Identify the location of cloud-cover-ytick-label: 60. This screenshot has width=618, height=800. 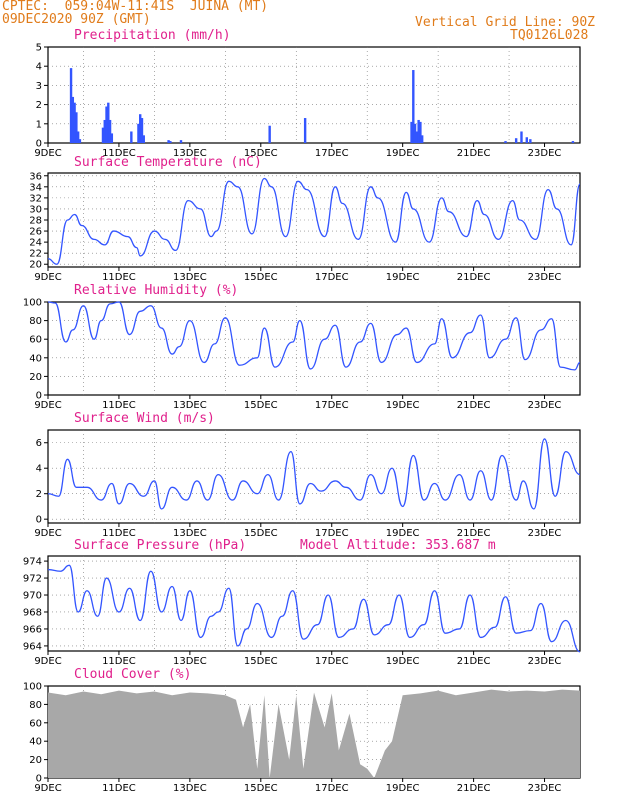
(35, 723).